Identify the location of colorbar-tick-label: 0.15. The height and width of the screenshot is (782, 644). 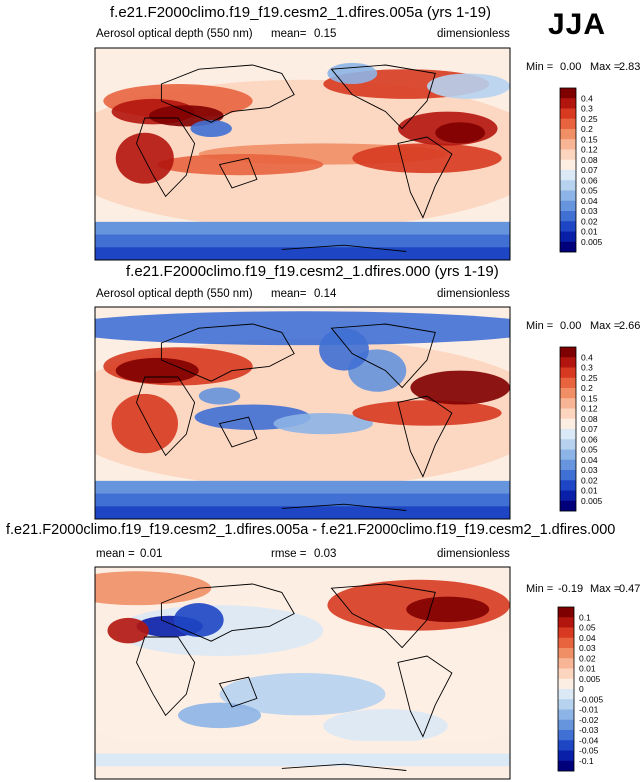
(589, 139).